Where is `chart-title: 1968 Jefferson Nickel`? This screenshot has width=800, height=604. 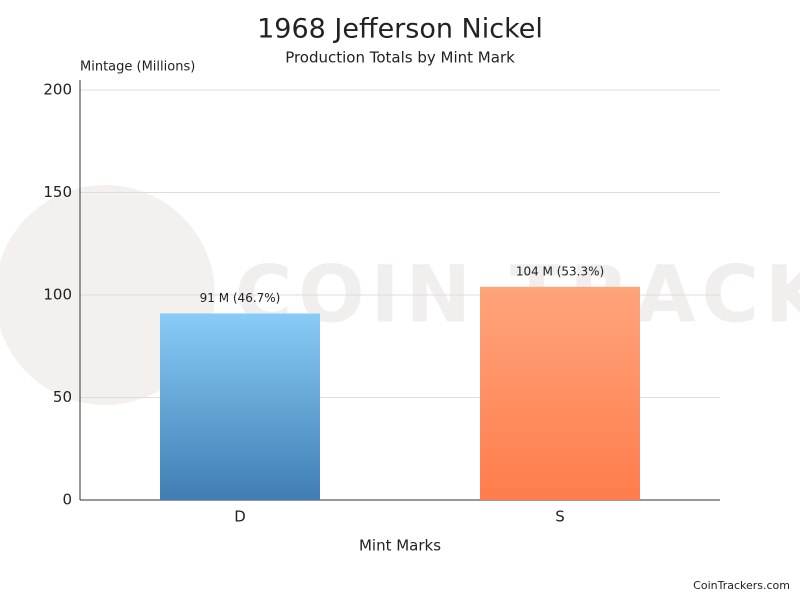 chart-title: 1968 Jefferson Nickel is located at coordinates (400, 29).